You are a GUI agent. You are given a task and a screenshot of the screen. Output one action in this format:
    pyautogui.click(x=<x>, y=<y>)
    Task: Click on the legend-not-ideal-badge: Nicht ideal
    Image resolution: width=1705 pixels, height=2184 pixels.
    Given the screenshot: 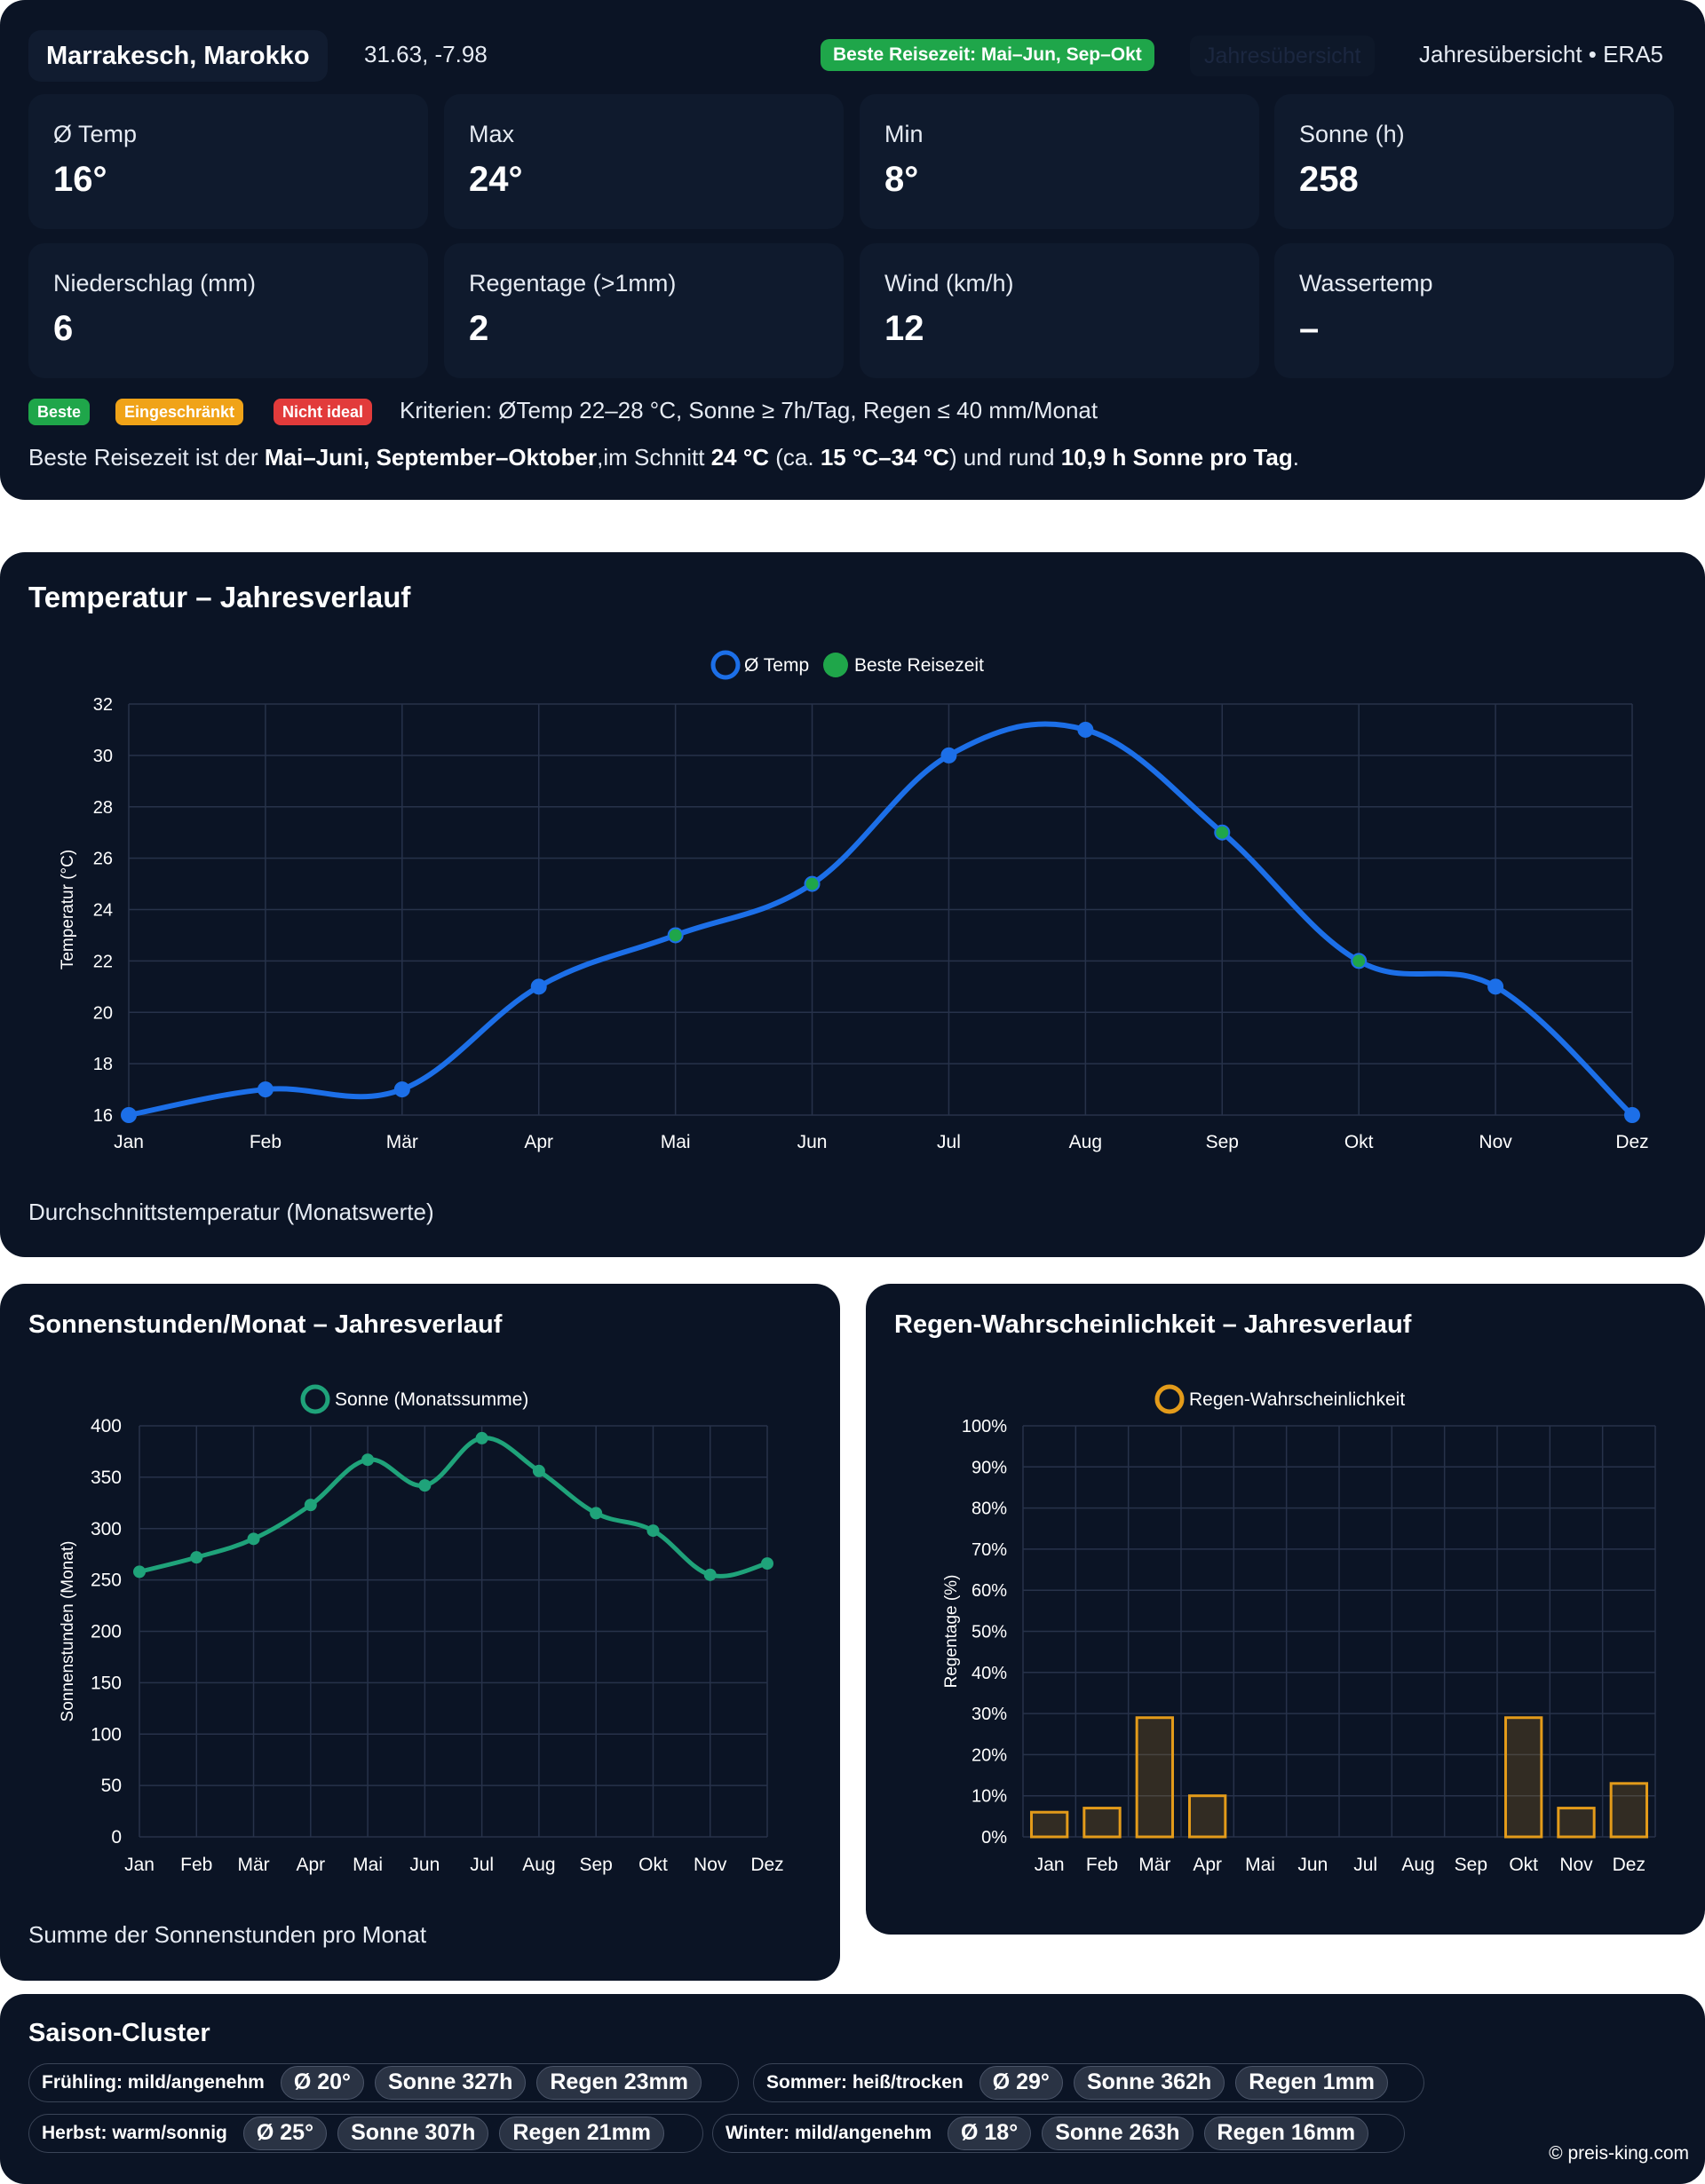 What is the action you would take?
    pyautogui.click(x=324, y=412)
    